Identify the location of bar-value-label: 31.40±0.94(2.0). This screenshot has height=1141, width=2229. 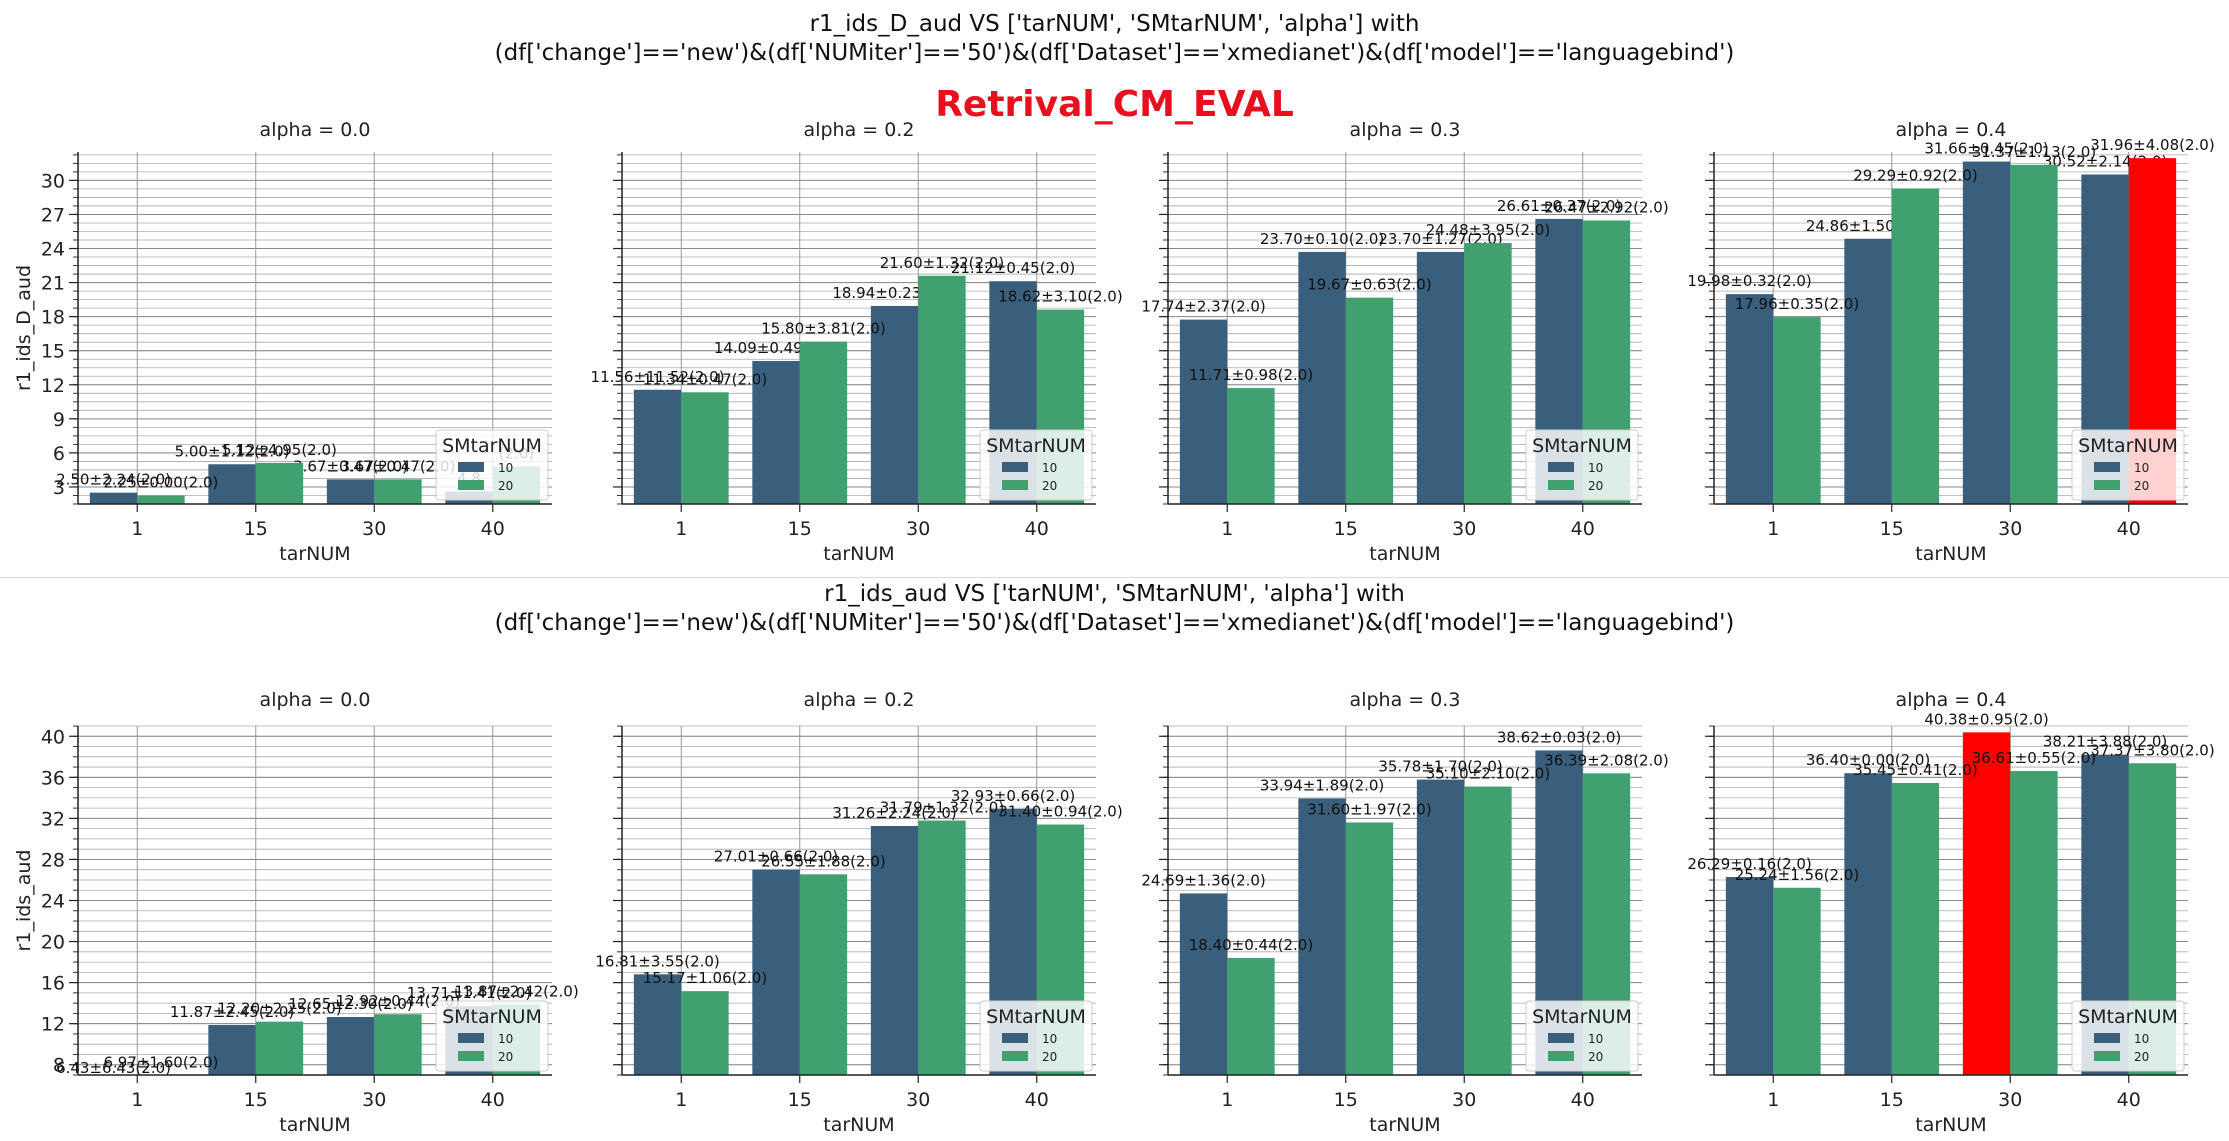
(1060, 812).